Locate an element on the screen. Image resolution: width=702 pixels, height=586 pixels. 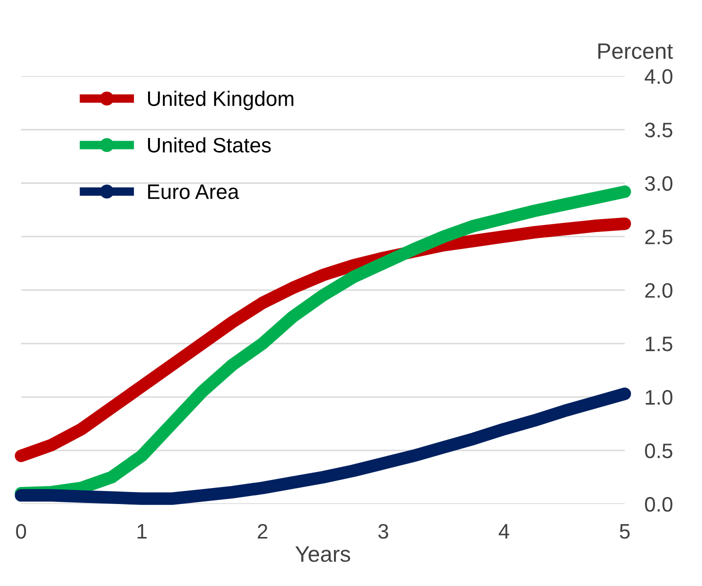
y-tick-label: 3.5 is located at coordinates (658, 130).